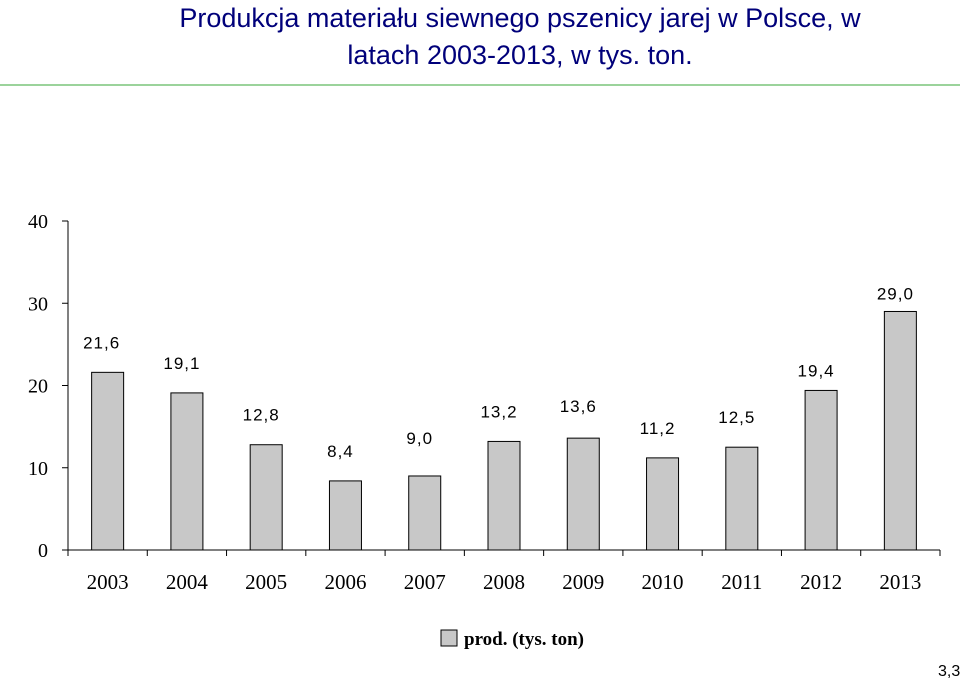  What do you see at coordinates (425, 513) in the screenshot?
I see `bar-2007` at bounding box center [425, 513].